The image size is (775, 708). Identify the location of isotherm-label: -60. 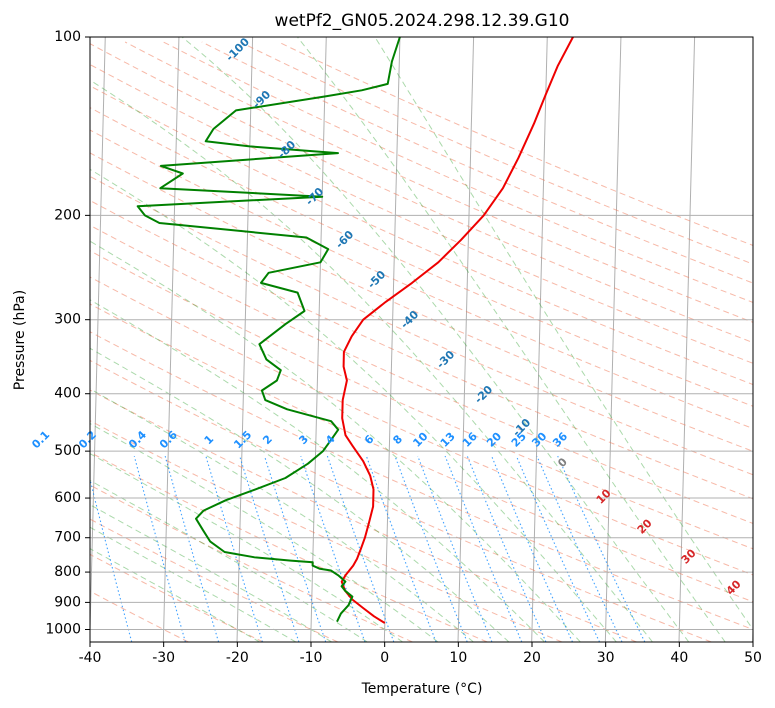
(344, 239).